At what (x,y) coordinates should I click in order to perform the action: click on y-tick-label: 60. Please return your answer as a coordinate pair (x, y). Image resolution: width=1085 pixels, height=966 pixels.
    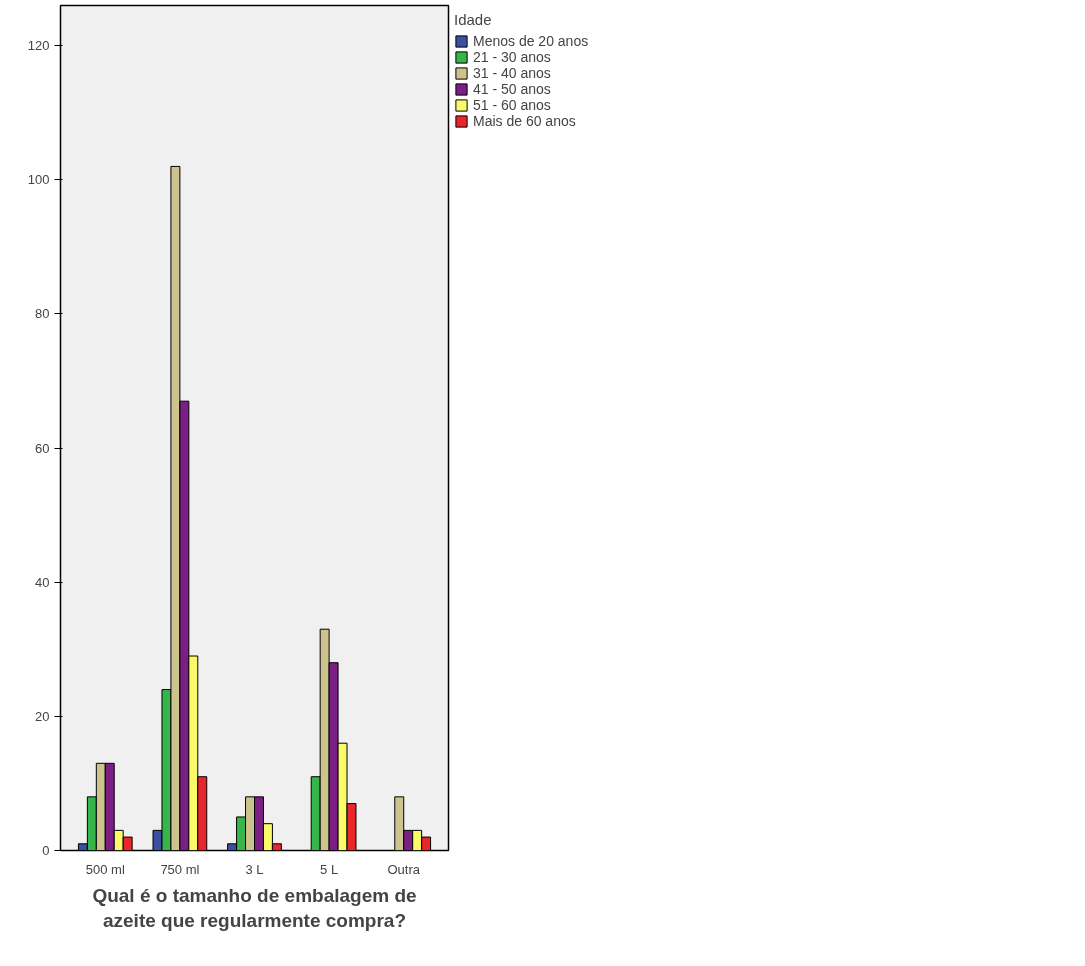
    Looking at the image, I should click on (42, 448).